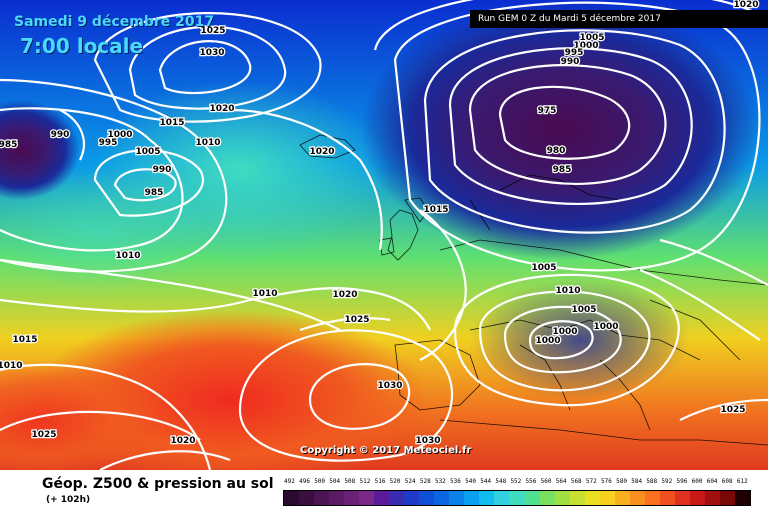 The width and height of the screenshot is (768, 512). Describe the element at coordinates (556, 151) in the screenshot. I see `isobar-label: 980` at that location.